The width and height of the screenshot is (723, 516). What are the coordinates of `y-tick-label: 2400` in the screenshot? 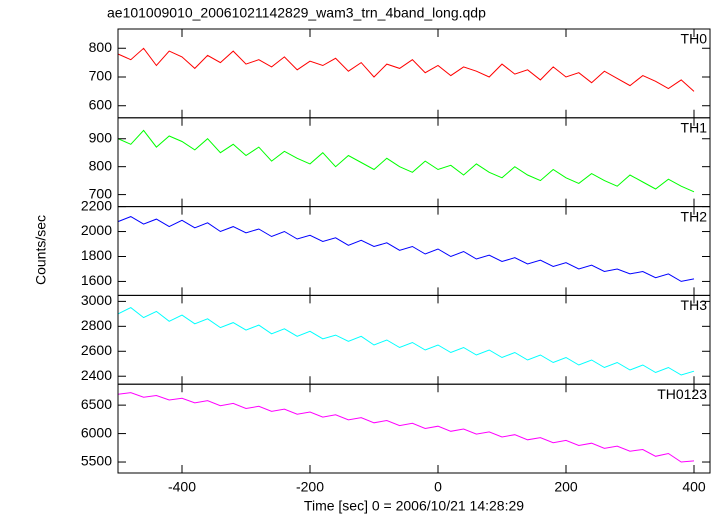 It's located at (96, 375).